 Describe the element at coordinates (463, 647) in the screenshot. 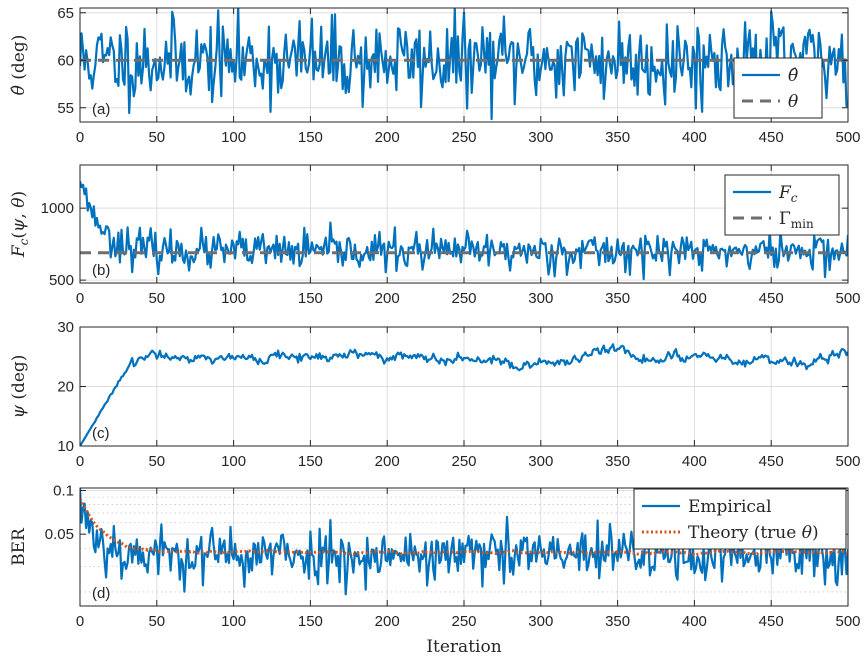

I see `x-axis-label: Iteration` at that location.